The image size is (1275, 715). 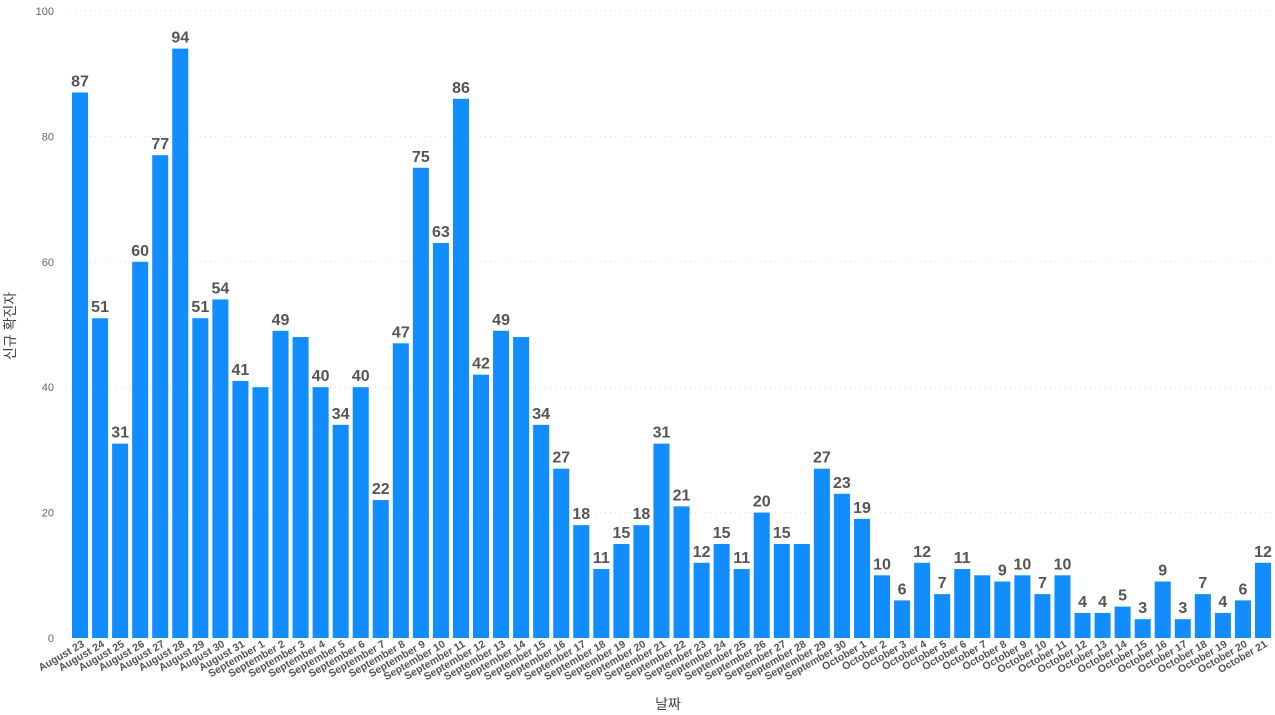 What do you see at coordinates (842, 483) in the screenshot?
I see `data-label: 23` at bounding box center [842, 483].